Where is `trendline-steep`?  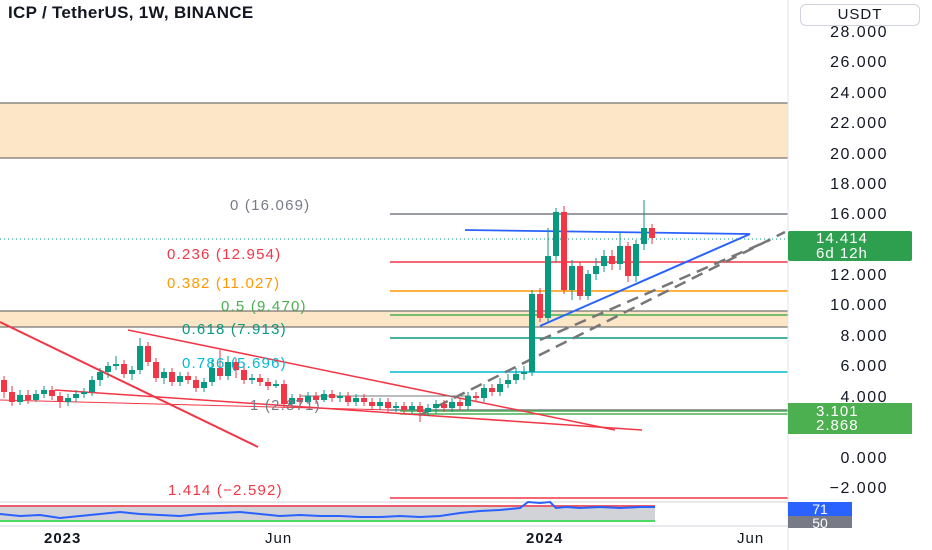
trendline-steep is located at coordinates (129, 384).